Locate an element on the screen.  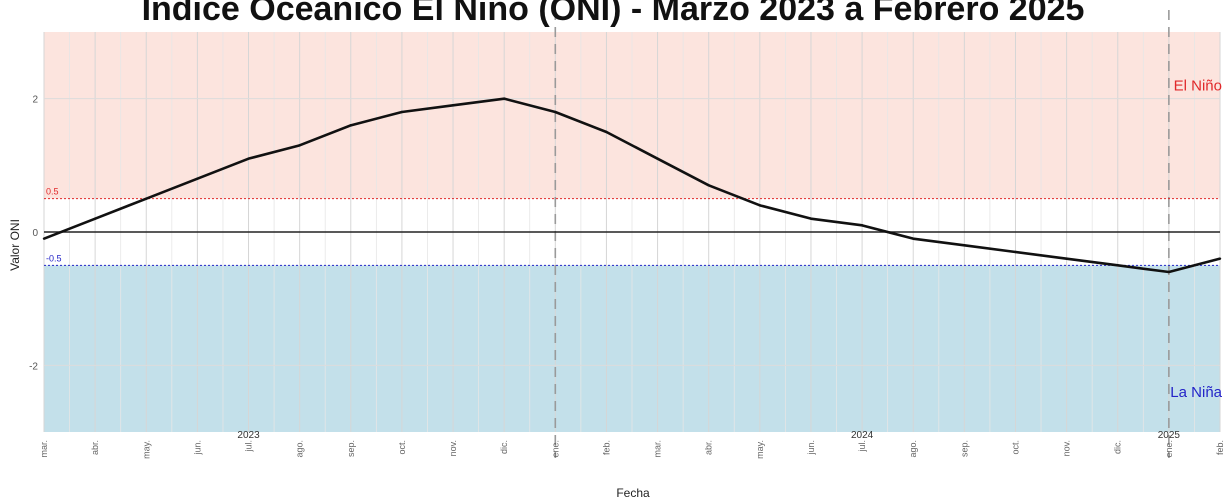
y-tick-label: 2 is located at coordinates (35, 100).